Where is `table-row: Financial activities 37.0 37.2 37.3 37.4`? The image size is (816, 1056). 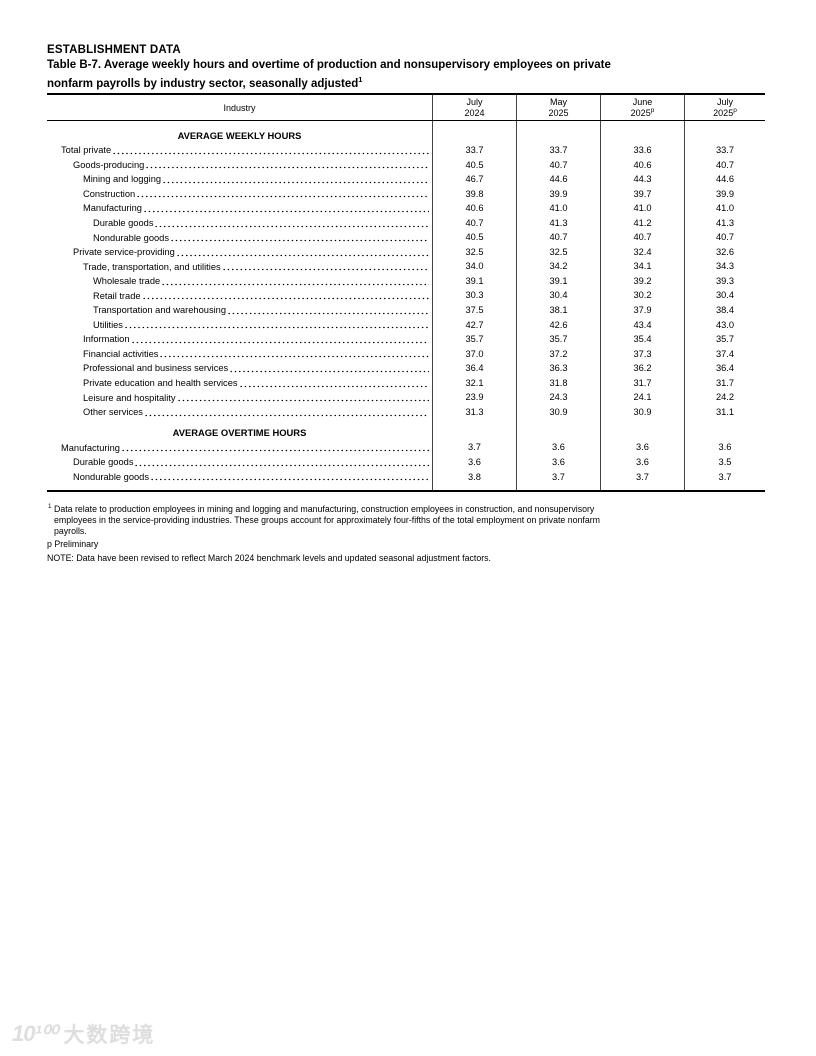
table-row: Financial activities 37.0 37.2 37.3 37.4 is located at coordinates (406, 354).